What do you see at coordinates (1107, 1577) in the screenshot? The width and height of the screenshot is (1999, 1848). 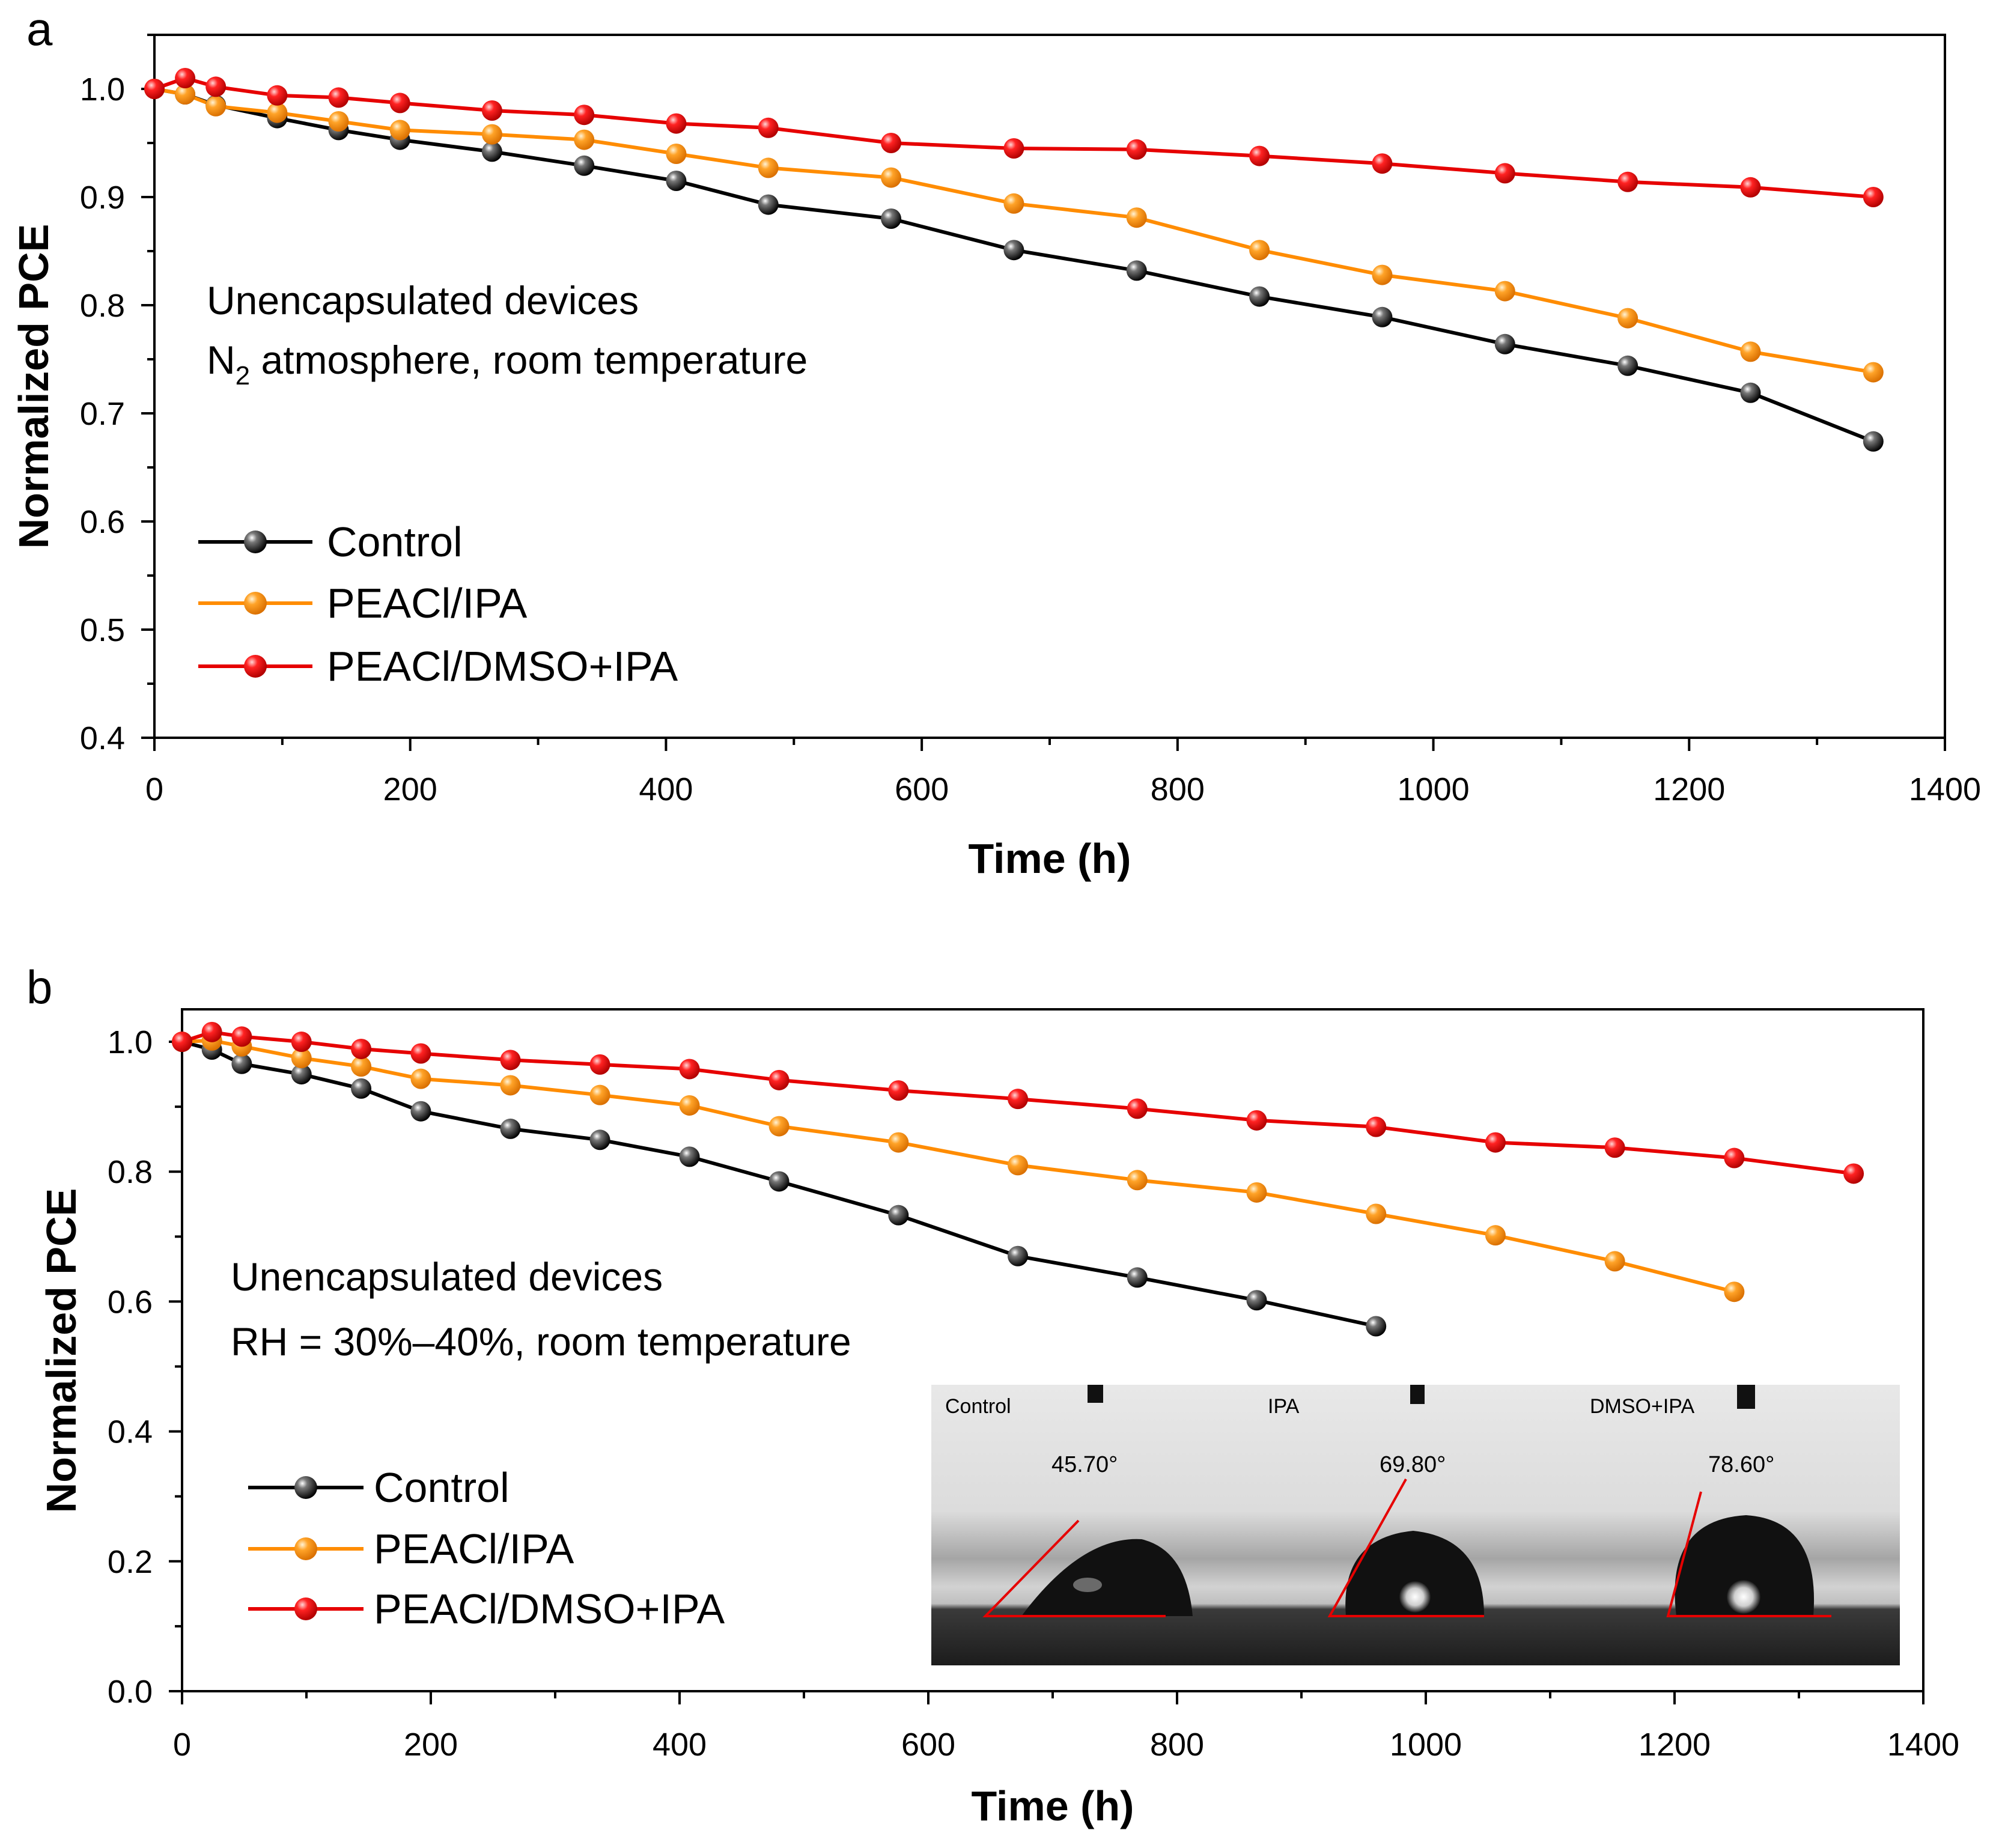 I see `droplet-control` at bounding box center [1107, 1577].